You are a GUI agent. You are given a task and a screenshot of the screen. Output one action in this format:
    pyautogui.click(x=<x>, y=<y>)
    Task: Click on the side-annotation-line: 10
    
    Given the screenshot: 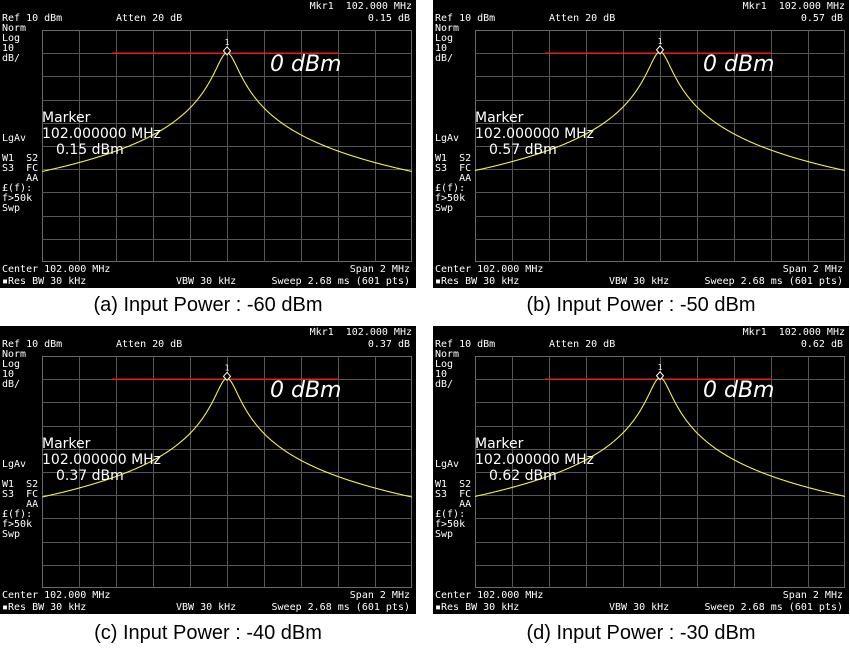 What is the action you would take?
    pyautogui.click(x=441, y=374)
    